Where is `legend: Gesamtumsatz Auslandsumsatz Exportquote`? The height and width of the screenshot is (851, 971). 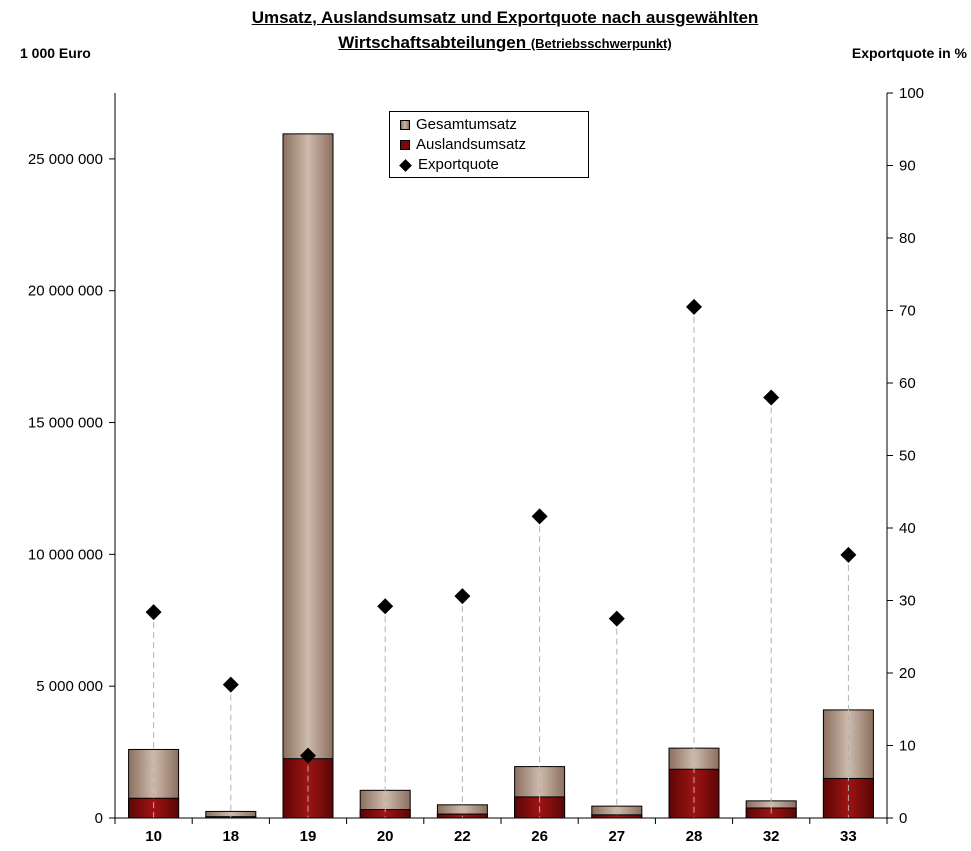
legend: Gesamtumsatz Auslandsumsatz Exportquote is located at coordinates (489, 144).